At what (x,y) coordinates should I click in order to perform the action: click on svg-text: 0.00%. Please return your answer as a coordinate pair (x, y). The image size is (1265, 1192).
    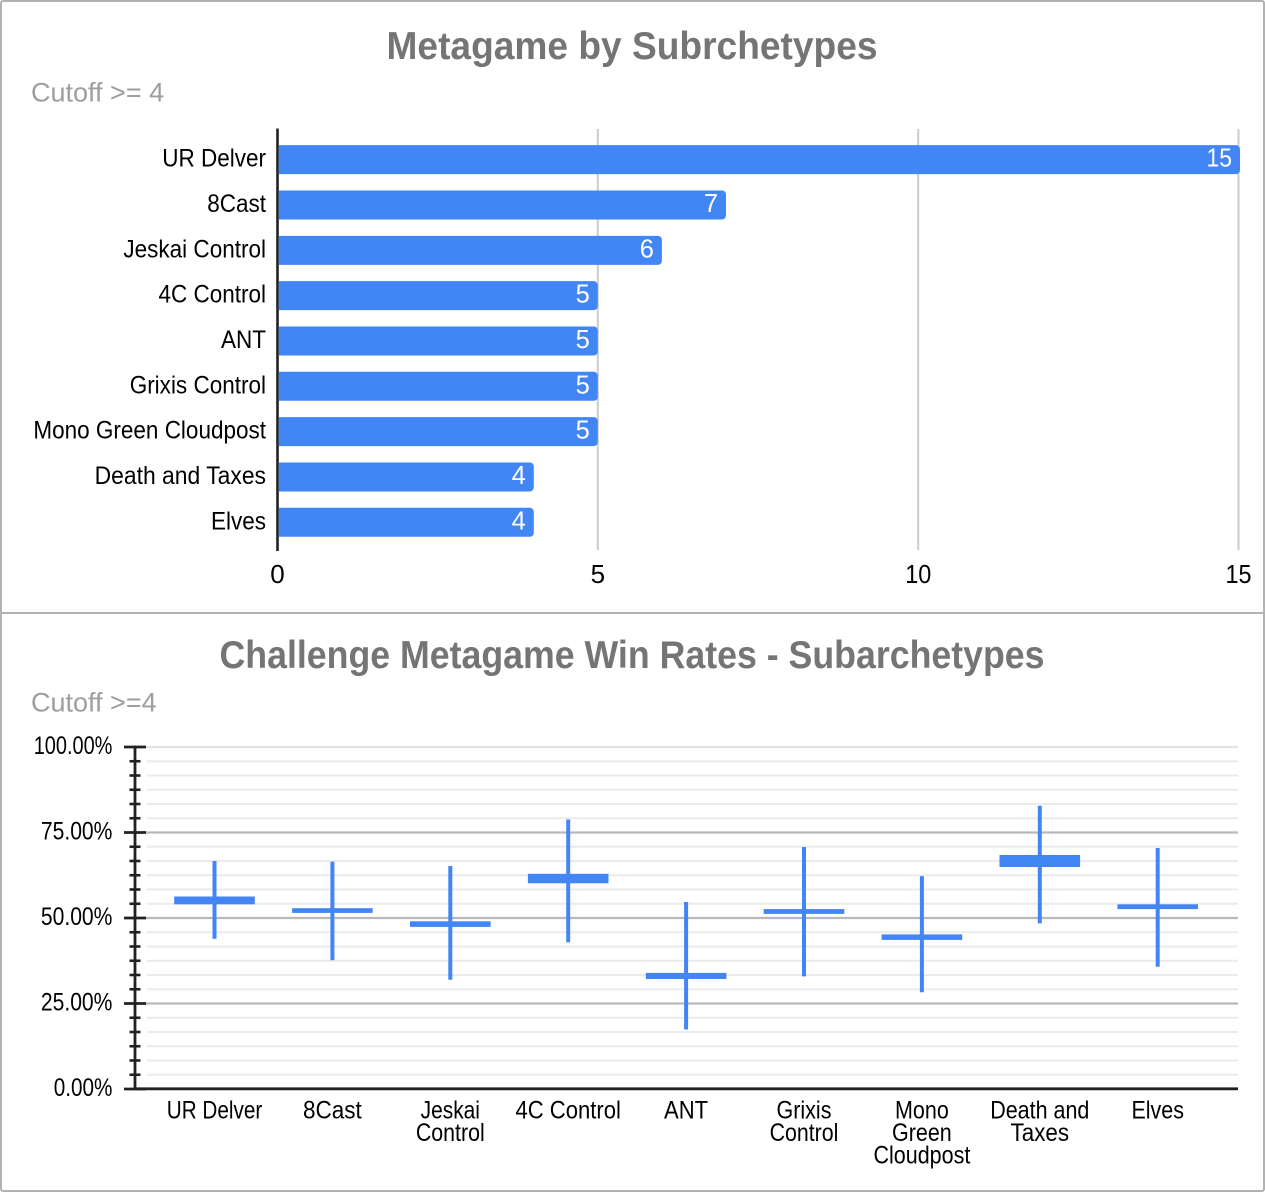
    Looking at the image, I should click on (83, 1088).